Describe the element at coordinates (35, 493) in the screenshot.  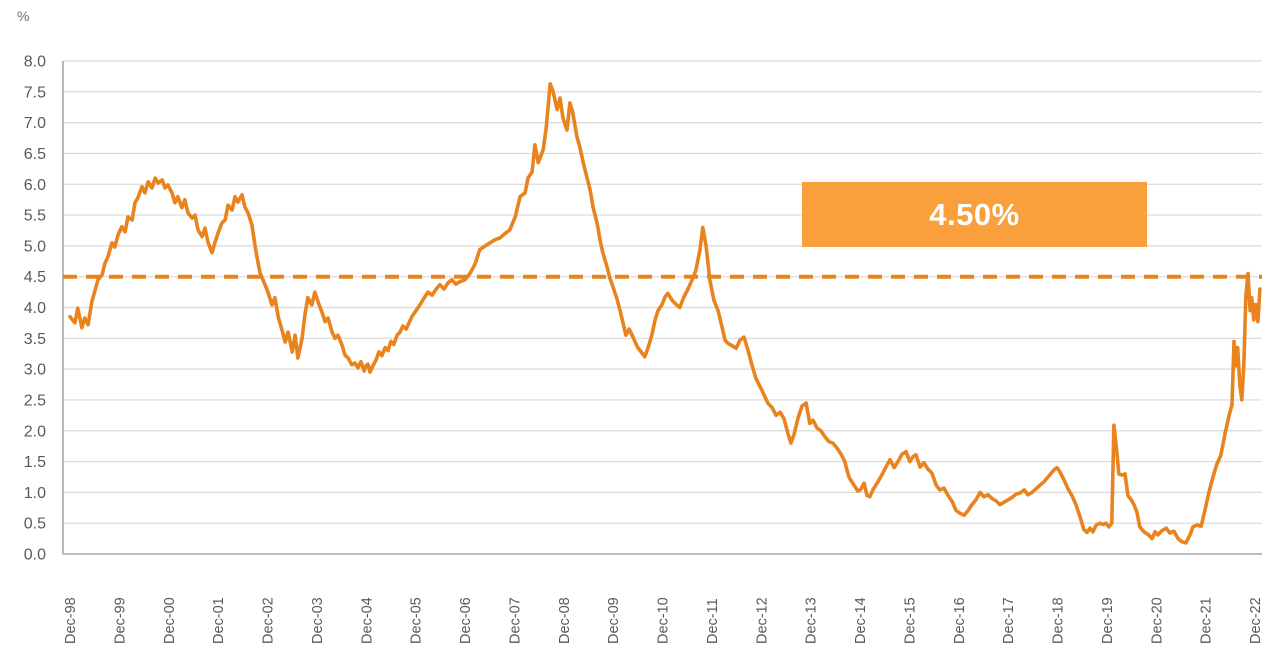
I see `y-tick-label: 1.0` at that location.